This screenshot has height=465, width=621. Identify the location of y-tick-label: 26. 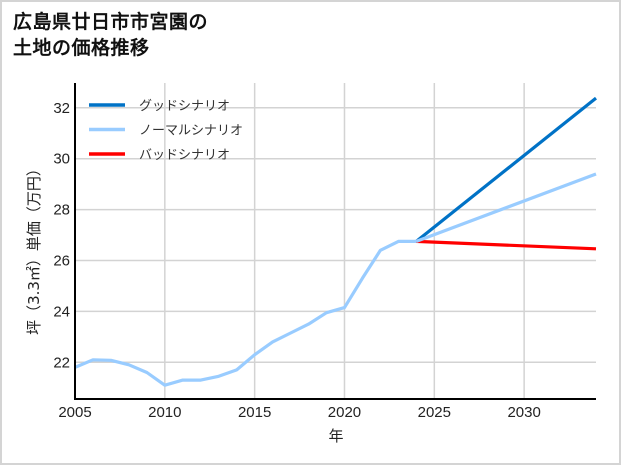
(61, 261).